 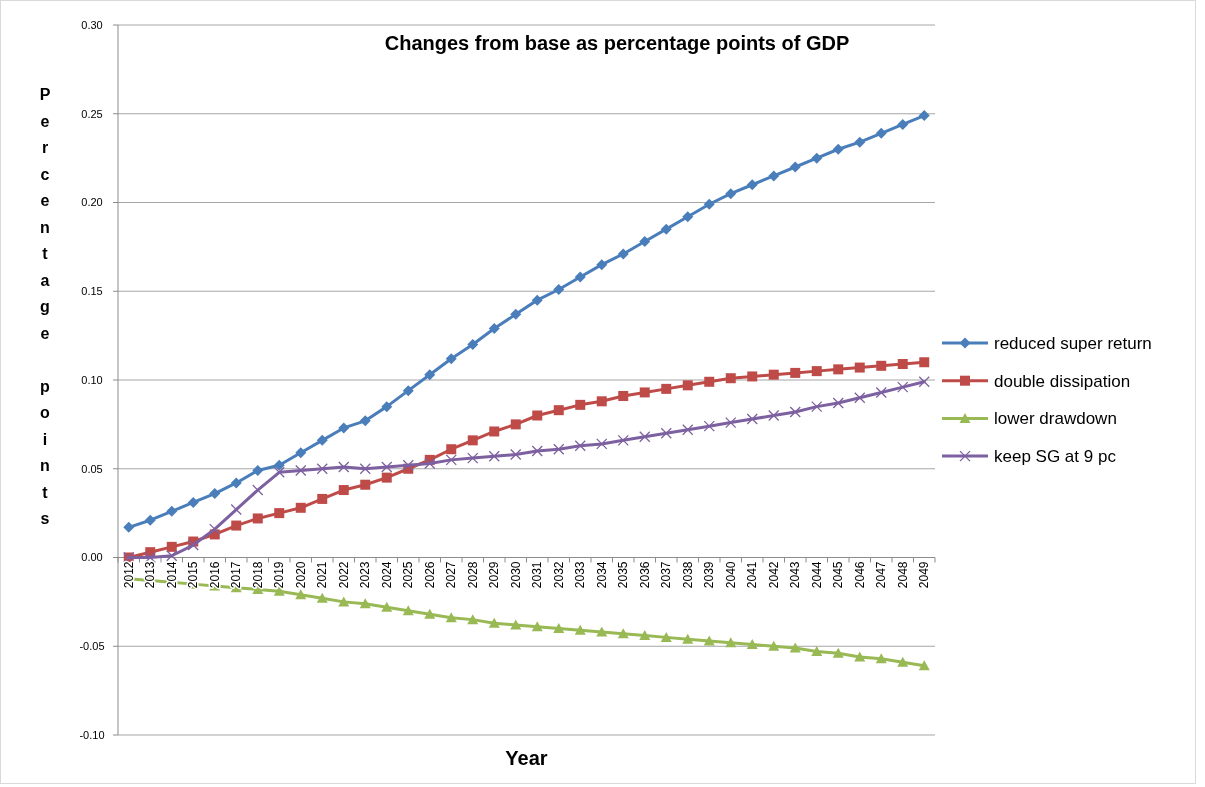 What do you see at coordinates (92, 291) in the screenshot?
I see `y-tick-label: 0.15` at bounding box center [92, 291].